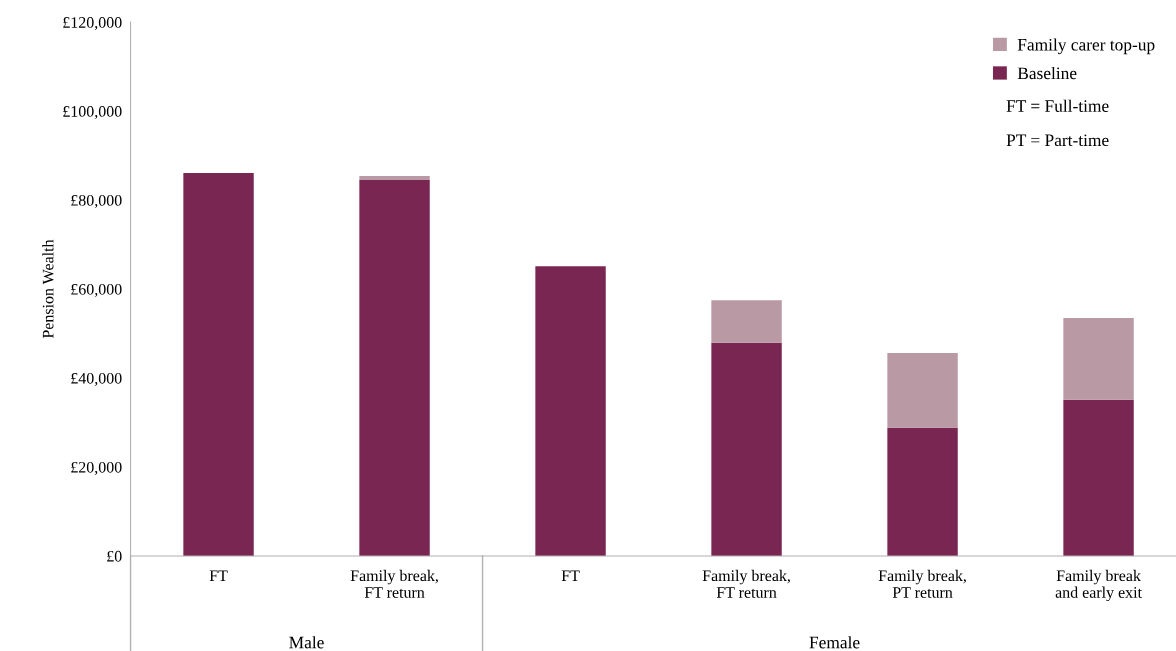 The height and width of the screenshot is (651, 1176). What do you see at coordinates (1098, 585) in the screenshot?
I see `x-tick-label: Family break and early exit` at bounding box center [1098, 585].